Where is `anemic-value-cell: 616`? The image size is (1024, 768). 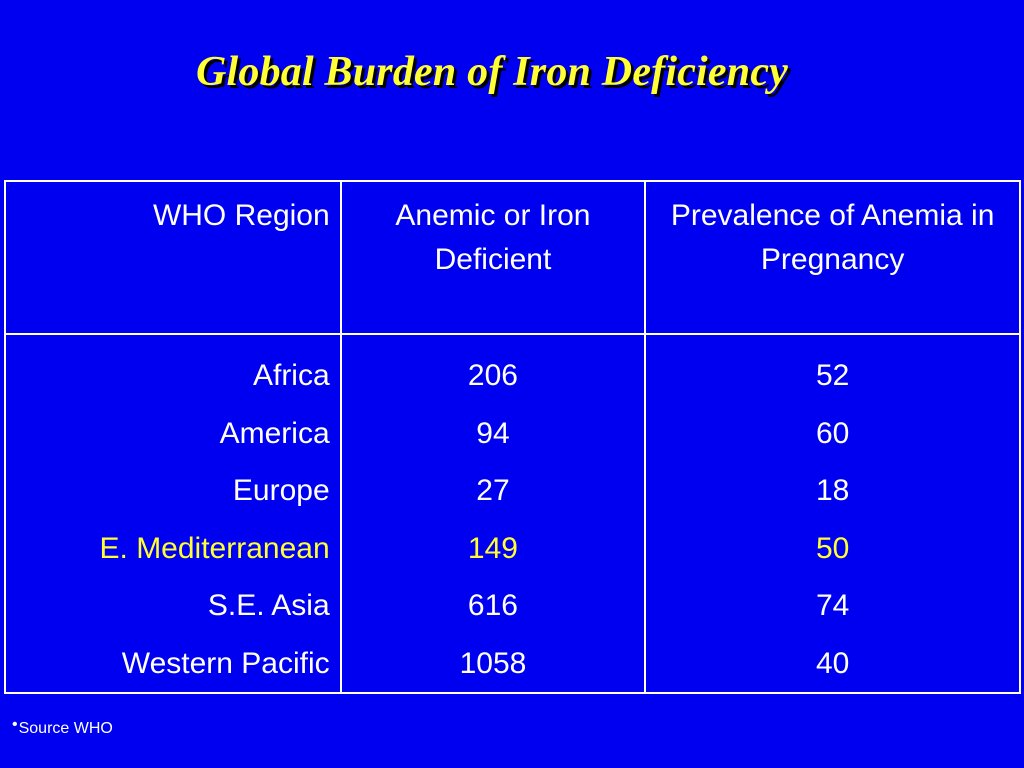 anemic-value-cell: 616 is located at coordinates (492, 605).